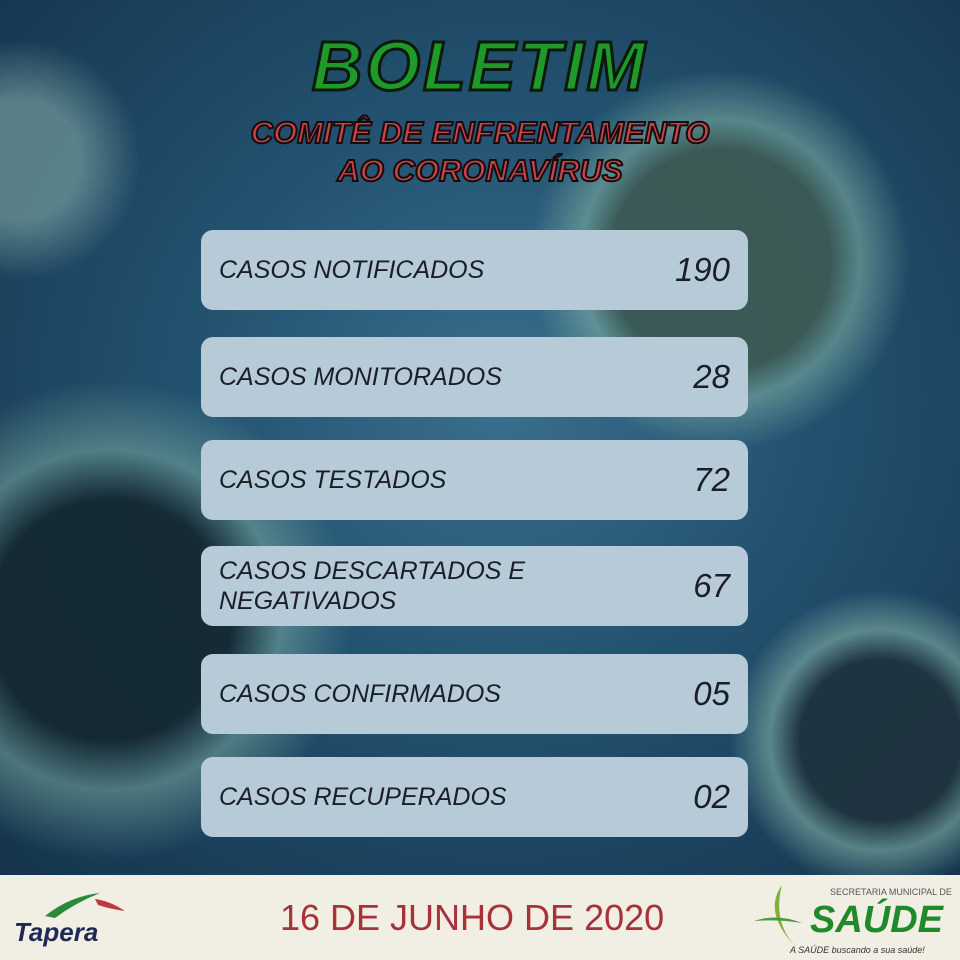 The image size is (960, 960). I want to click on stat-label: CASOS NOTIFICADOS, so click(352, 270).